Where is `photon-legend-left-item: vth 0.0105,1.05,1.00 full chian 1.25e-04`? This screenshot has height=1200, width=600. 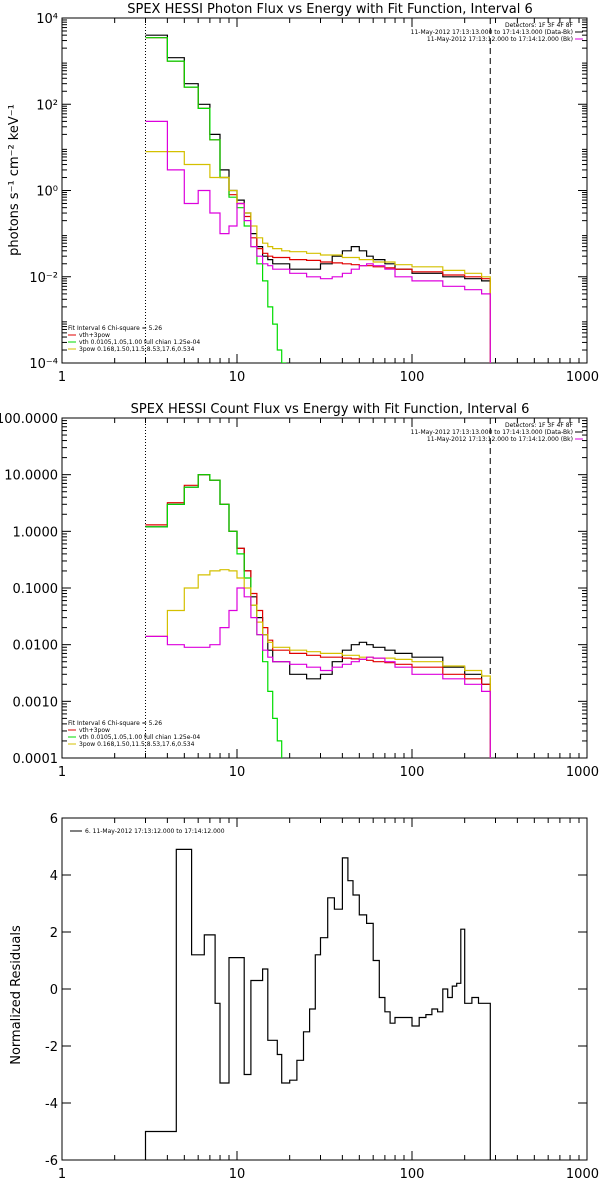 photon-legend-left-item: vth 0.0105,1.05,1.00 full chian 1.25e-04 is located at coordinates (139, 342).